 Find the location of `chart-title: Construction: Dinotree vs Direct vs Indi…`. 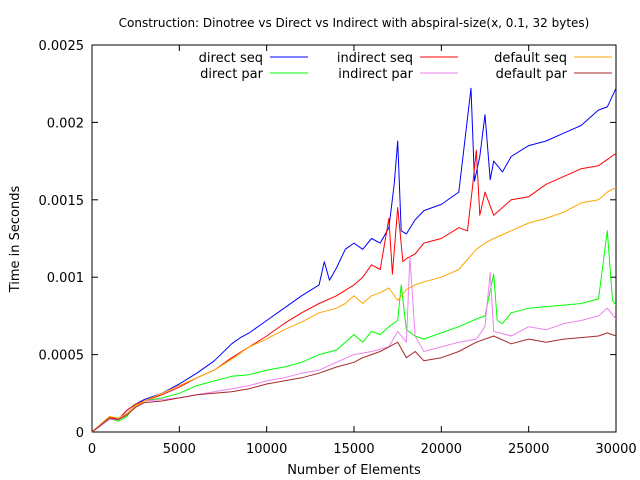

chart-title: Construction: Dinotree vs Direct vs Indi… is located at coordinates (354, 23).